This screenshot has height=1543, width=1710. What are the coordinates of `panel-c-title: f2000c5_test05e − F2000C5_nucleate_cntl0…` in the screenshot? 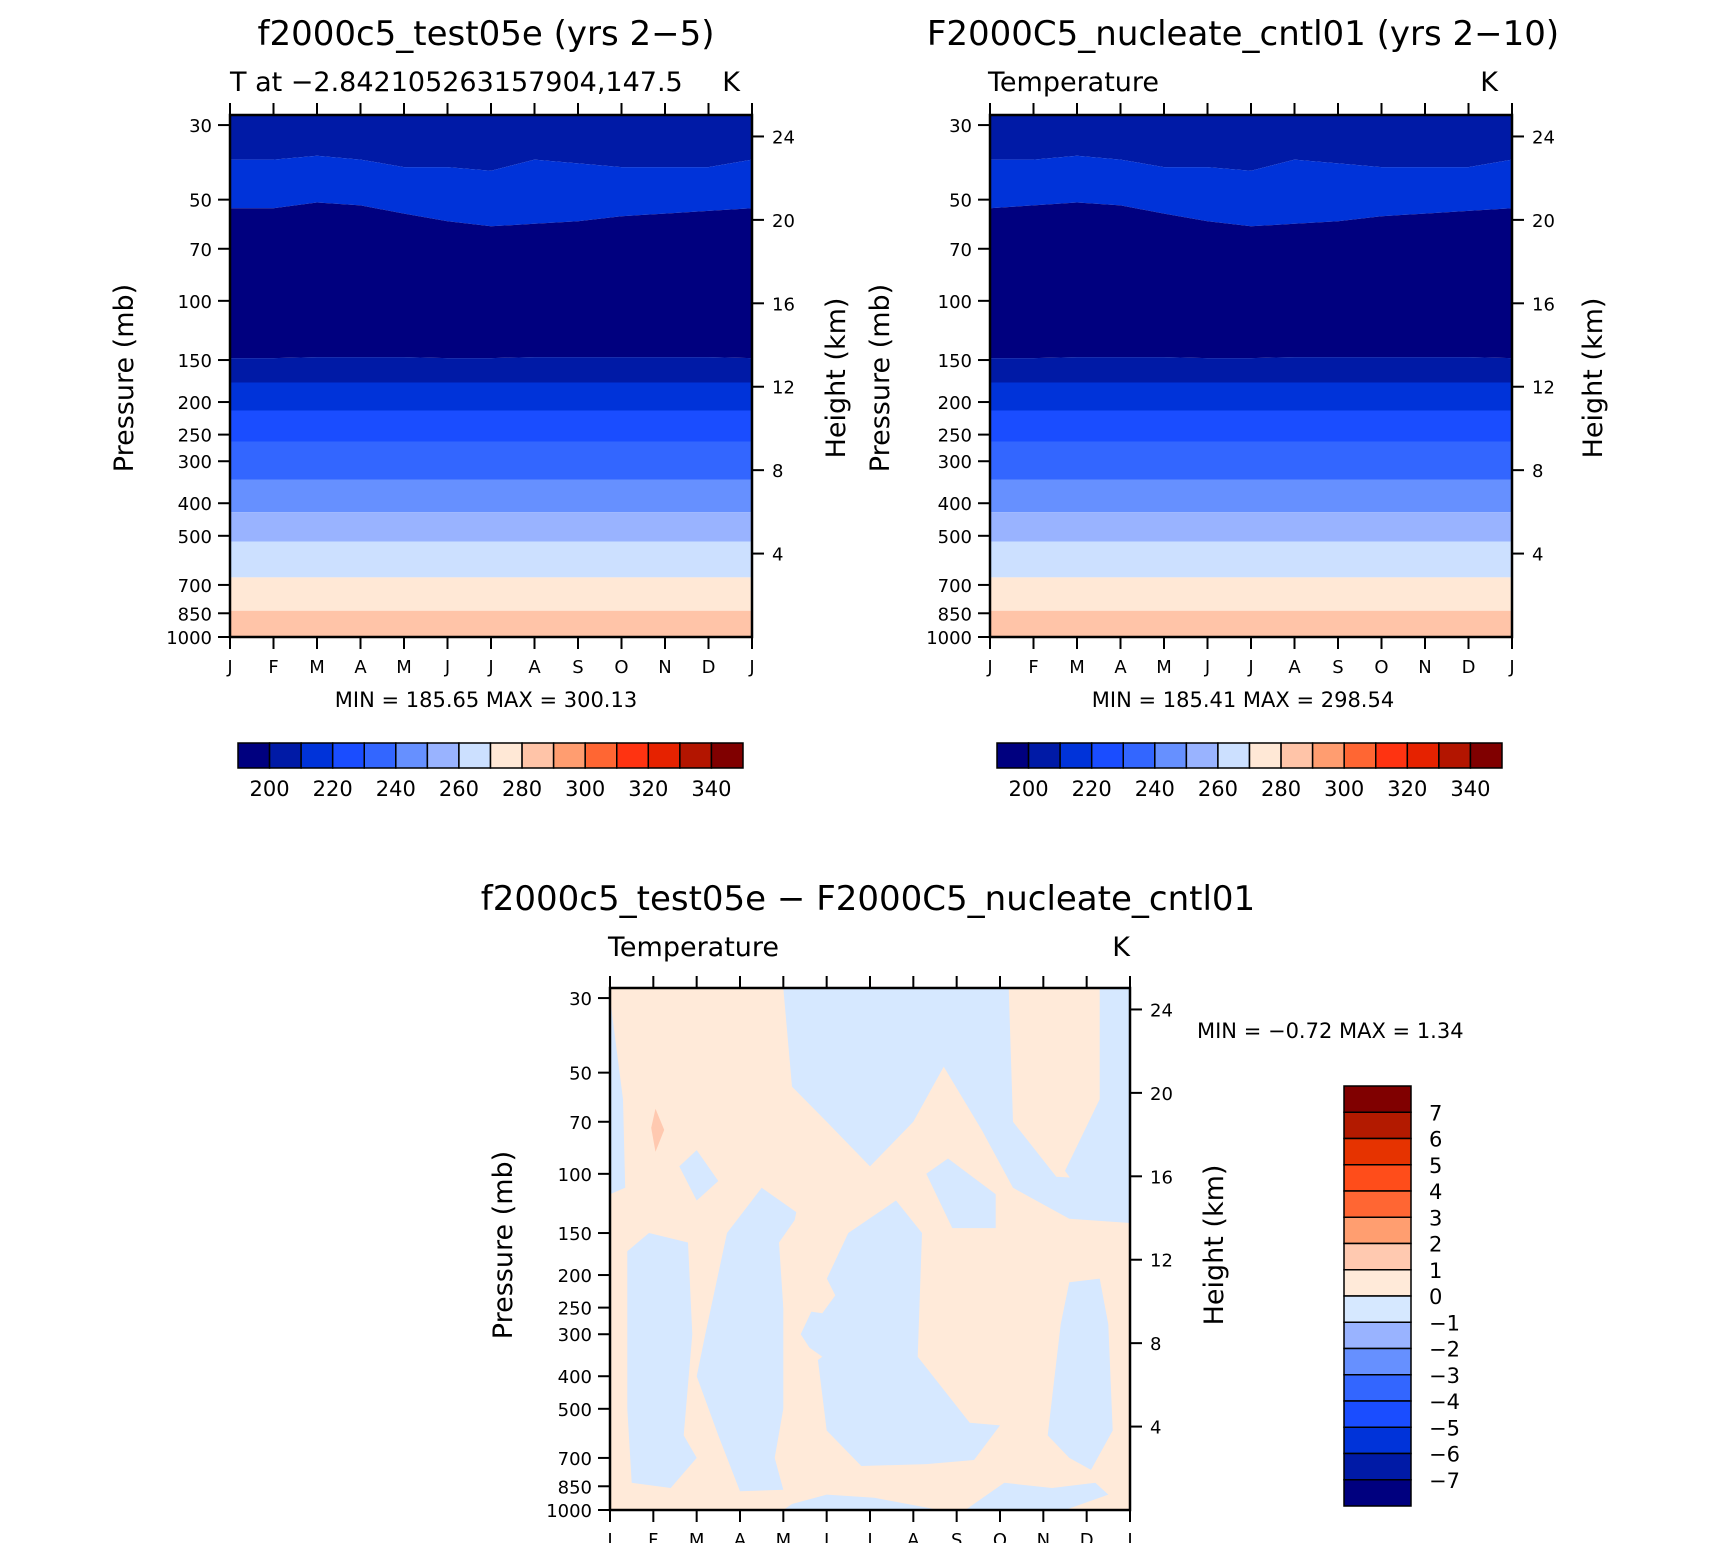 It's located at (868, 899).